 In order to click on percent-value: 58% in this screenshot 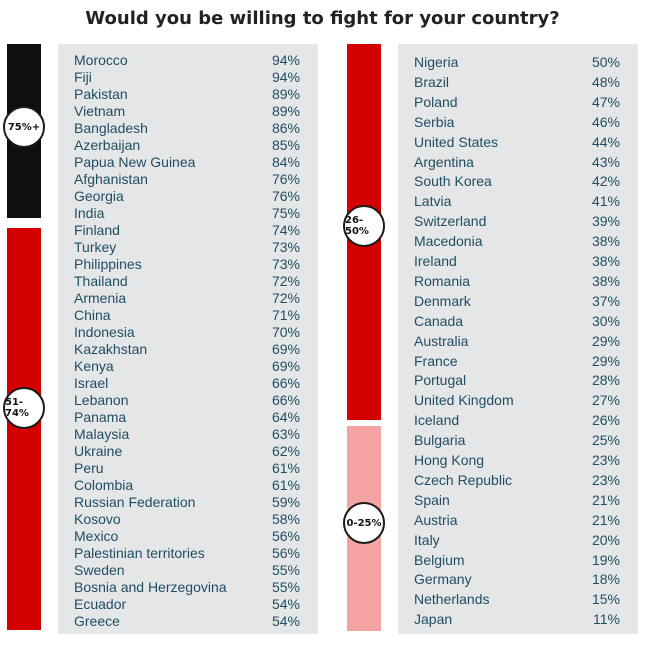, I will do `click(285, 519)`.